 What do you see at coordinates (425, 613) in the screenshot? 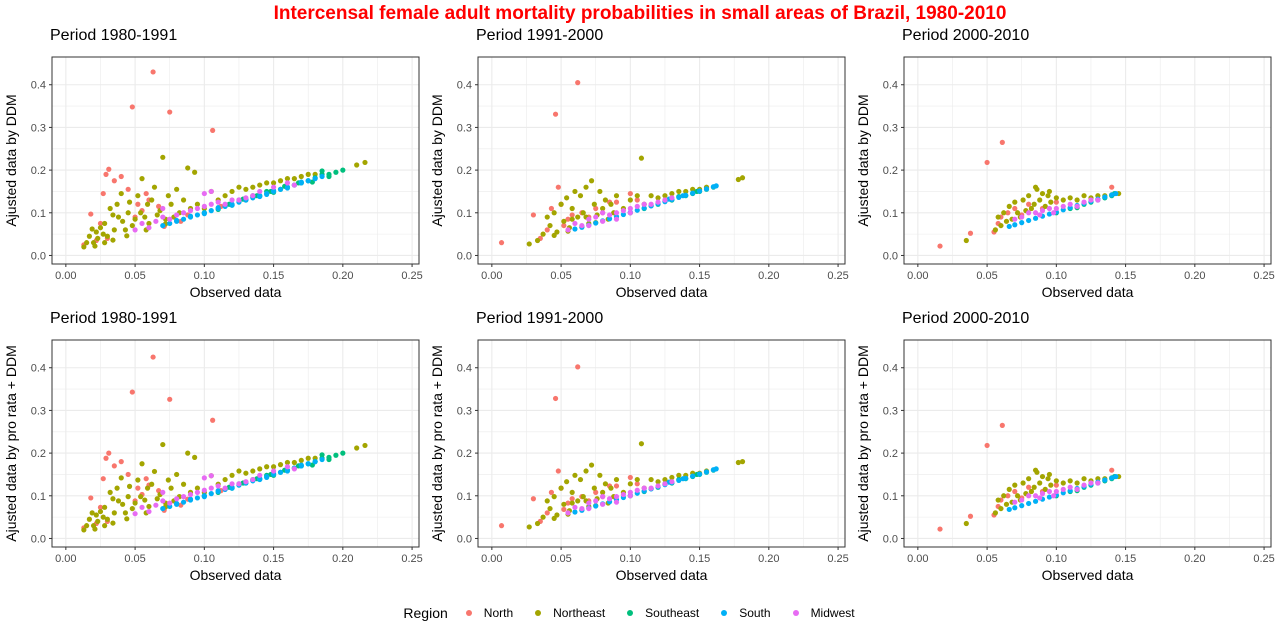
I see `legend-title: Region` at bounding box center [425, 613].